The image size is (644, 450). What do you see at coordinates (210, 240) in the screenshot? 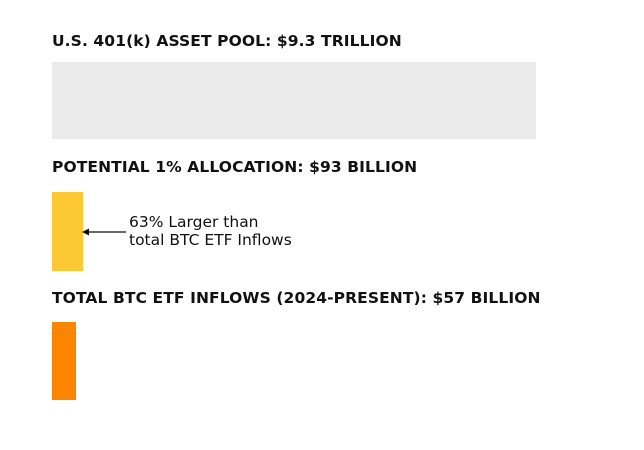
I see `annotation-line-2: total BTC ETF Inflows` at bounding box center [210, 240].